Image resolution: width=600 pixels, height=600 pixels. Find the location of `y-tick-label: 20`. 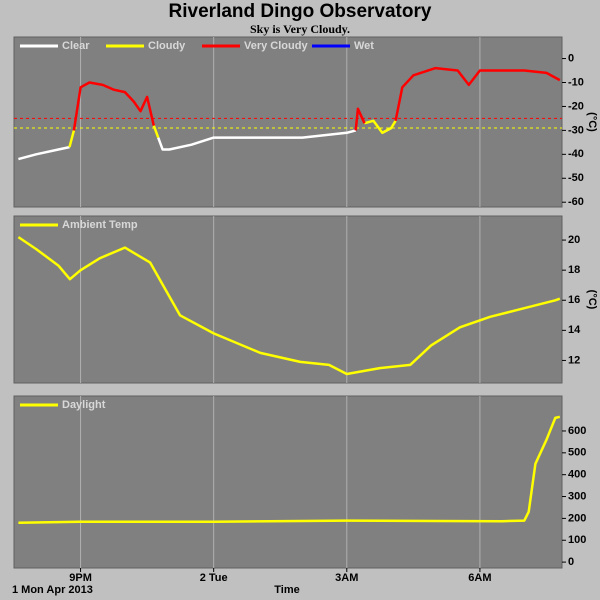

y-tick-label: 20 is located at coordinates (574, 240).